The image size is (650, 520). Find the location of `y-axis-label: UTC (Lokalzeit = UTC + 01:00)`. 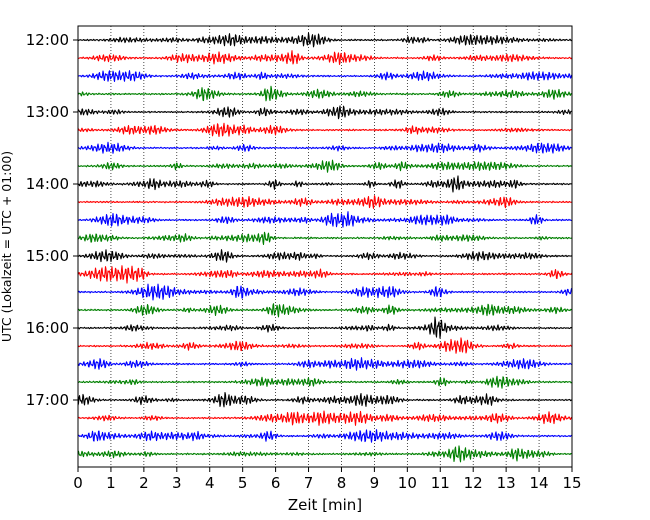

y-axis-label: UTC (Lokalzeit = UTC + 01:00) is located at coordinates (7, 246).